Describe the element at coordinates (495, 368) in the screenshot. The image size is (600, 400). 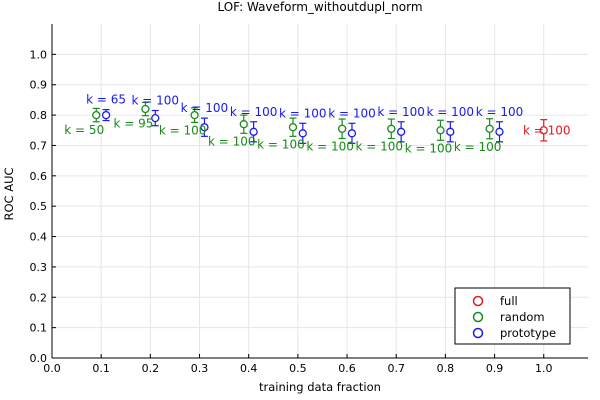
I see `x-tick-label: 0.9` at that location.